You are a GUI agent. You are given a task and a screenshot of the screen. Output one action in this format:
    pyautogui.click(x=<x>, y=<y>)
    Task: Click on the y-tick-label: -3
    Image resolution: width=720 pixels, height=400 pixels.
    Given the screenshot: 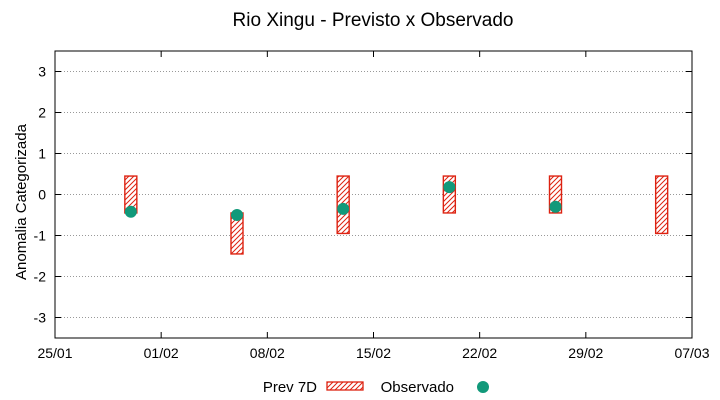 What is the action you would take?
    pyautogui.click(x=40, y=318)
    